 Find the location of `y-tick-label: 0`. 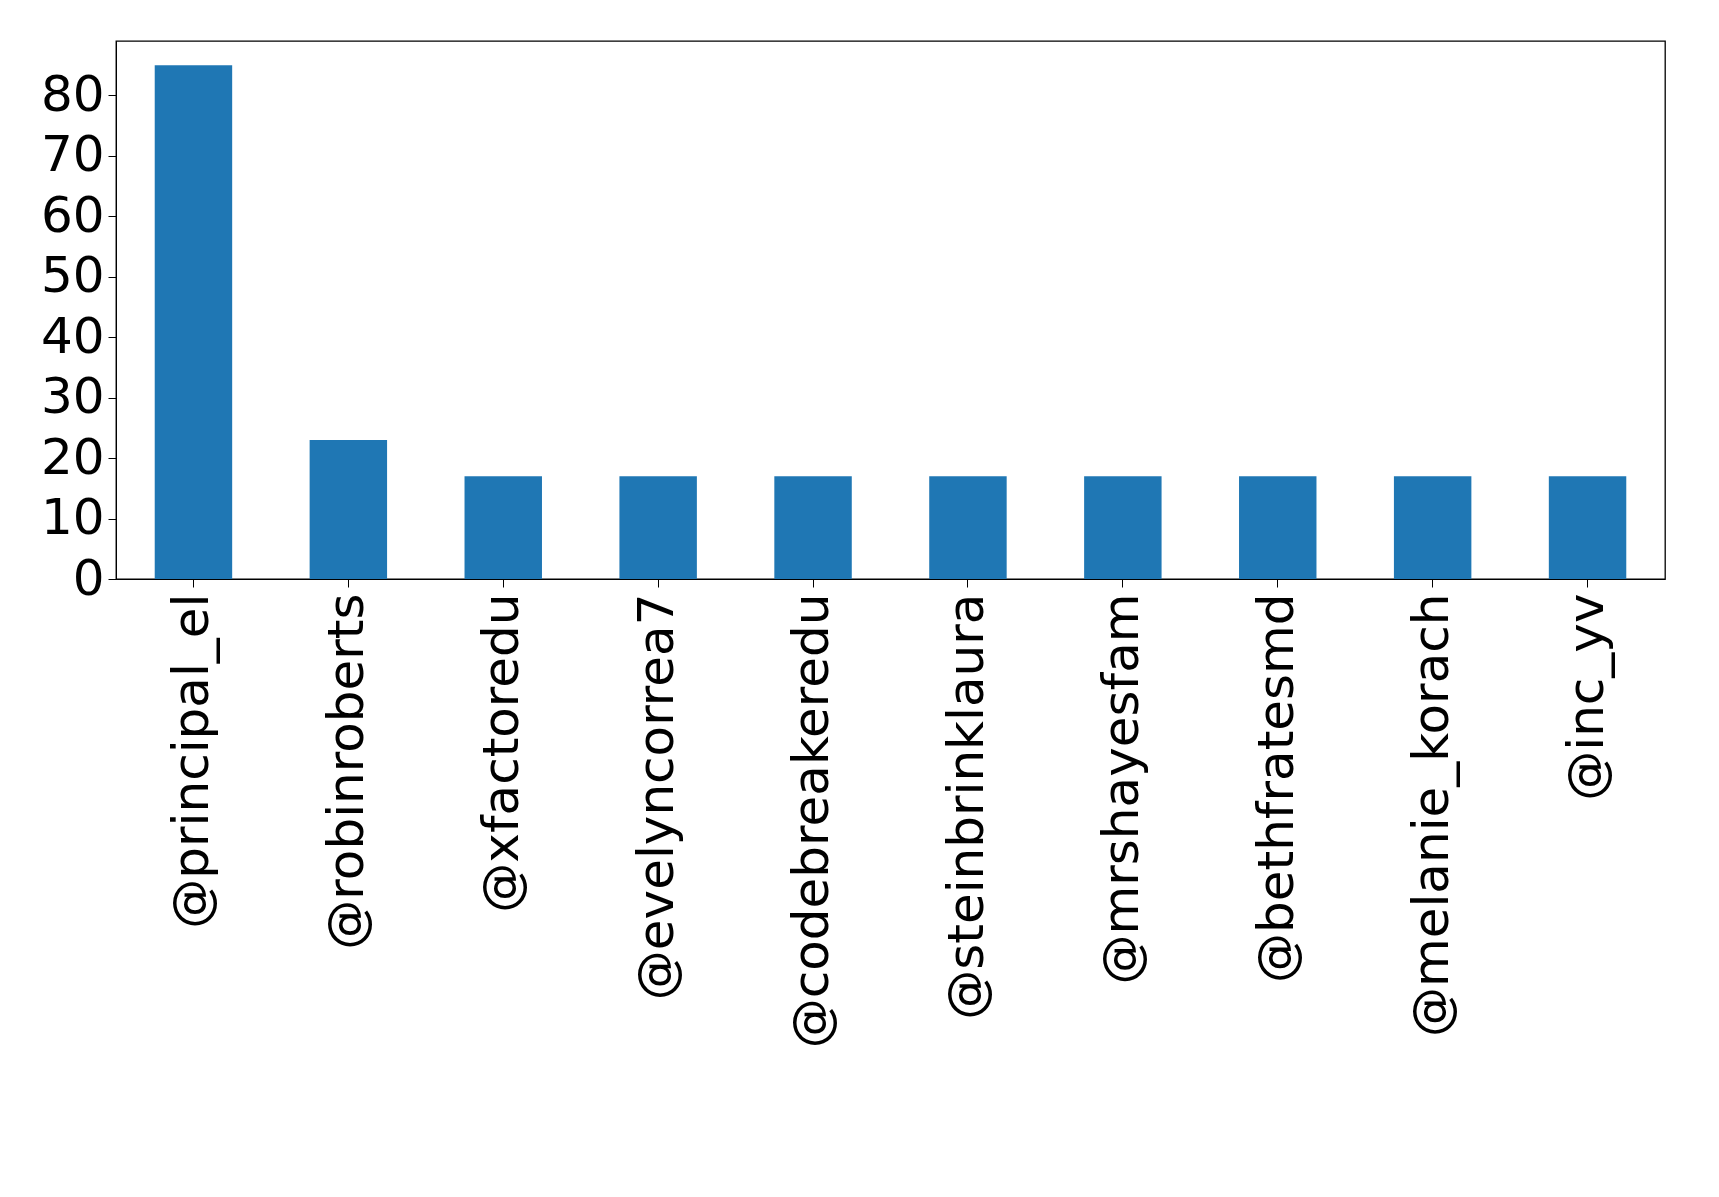

y-tick-label: 0 is located at coordinates (88, 577).